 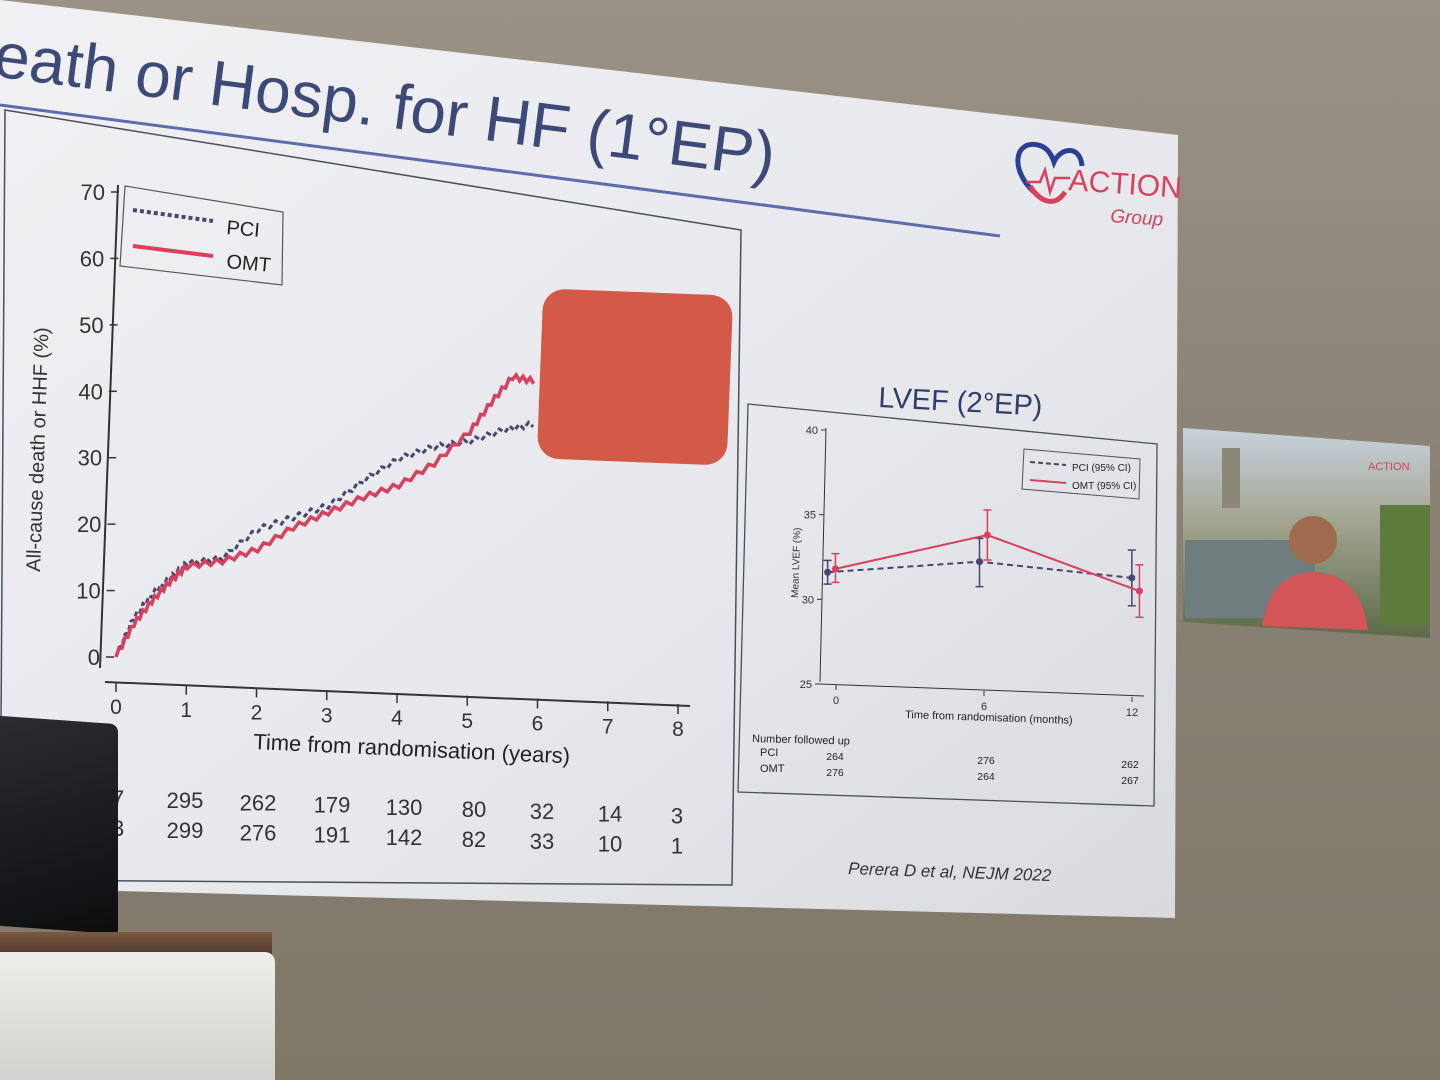 I want to click on riverbank-trees, so click(x=1405, y=565).